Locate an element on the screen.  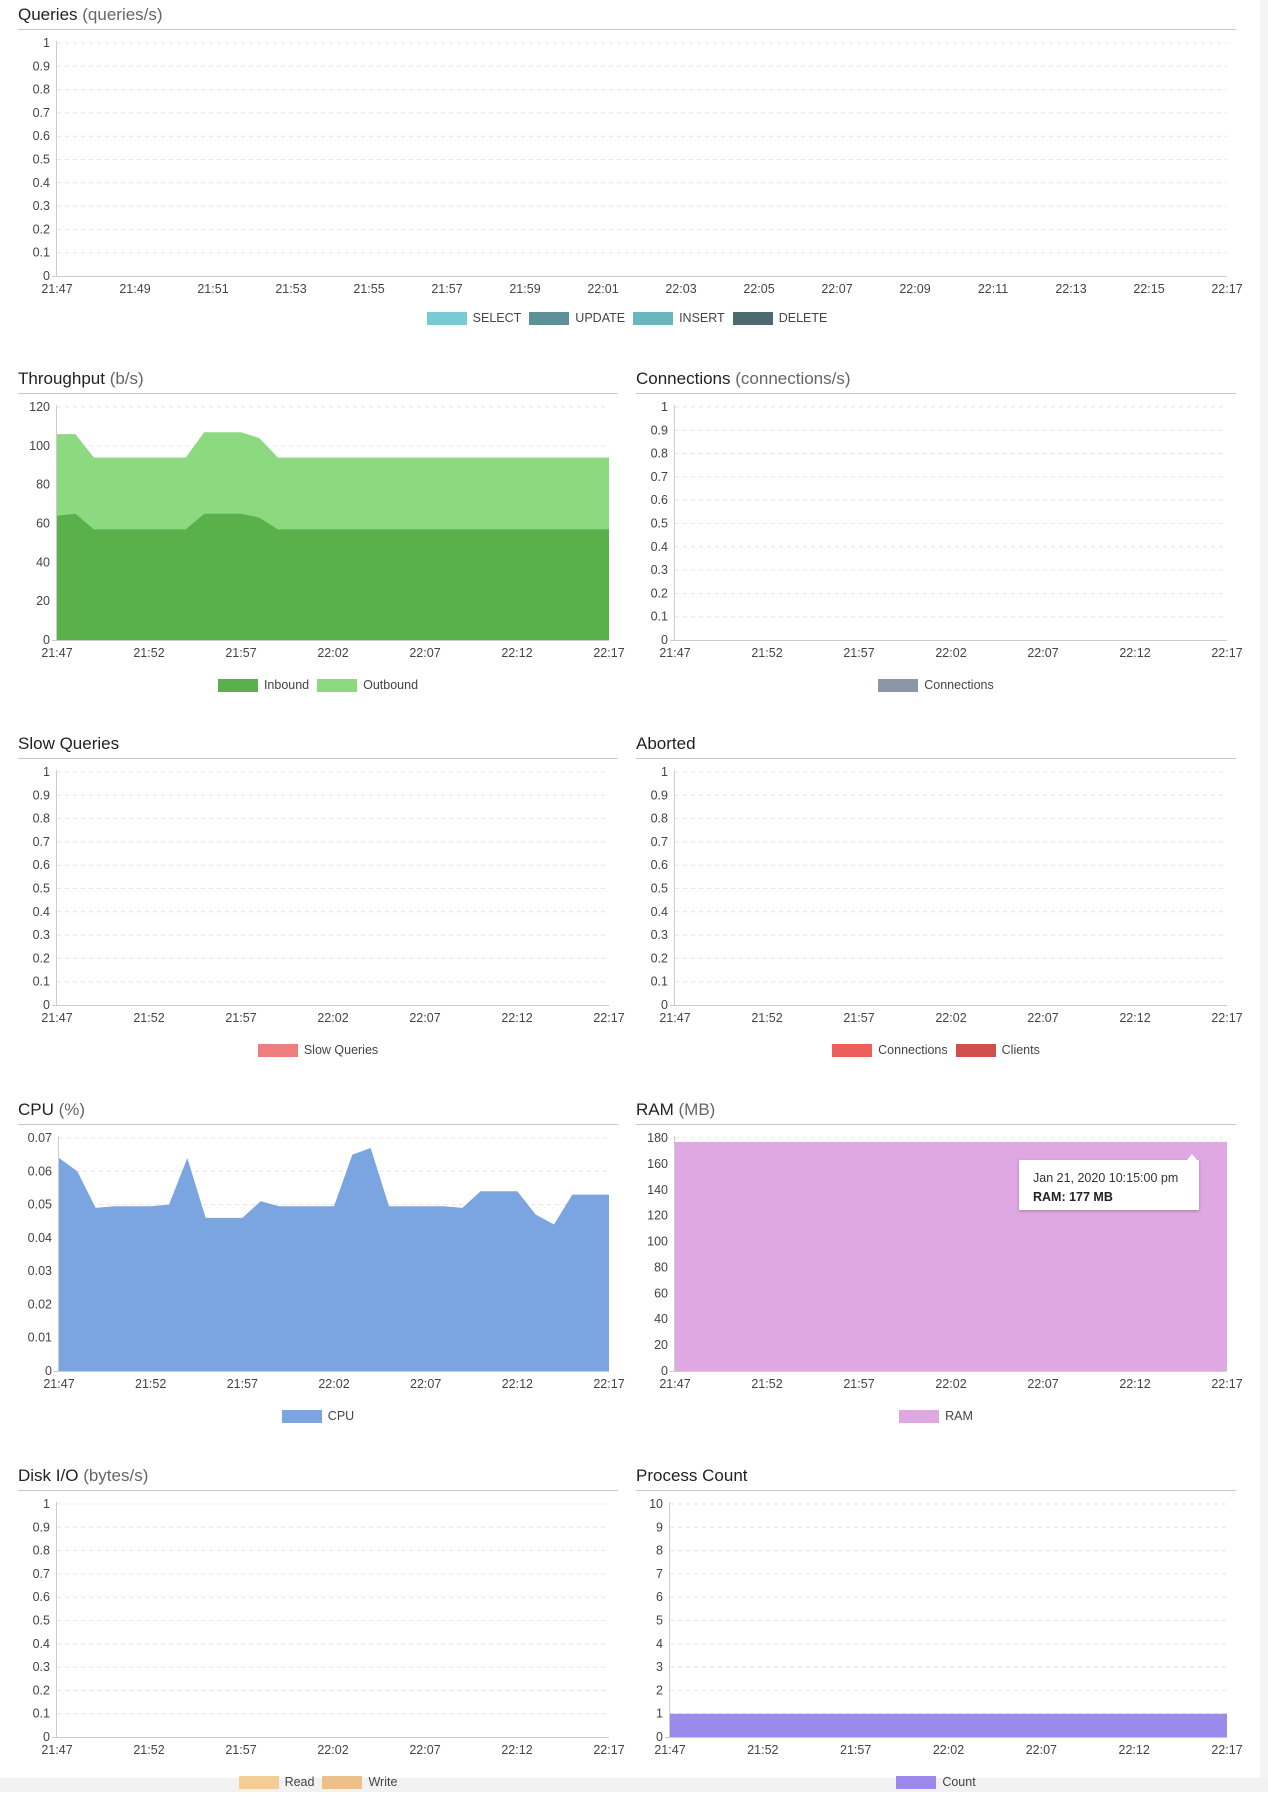
title-unit: (MB) is located at coordinates (697, 1109).